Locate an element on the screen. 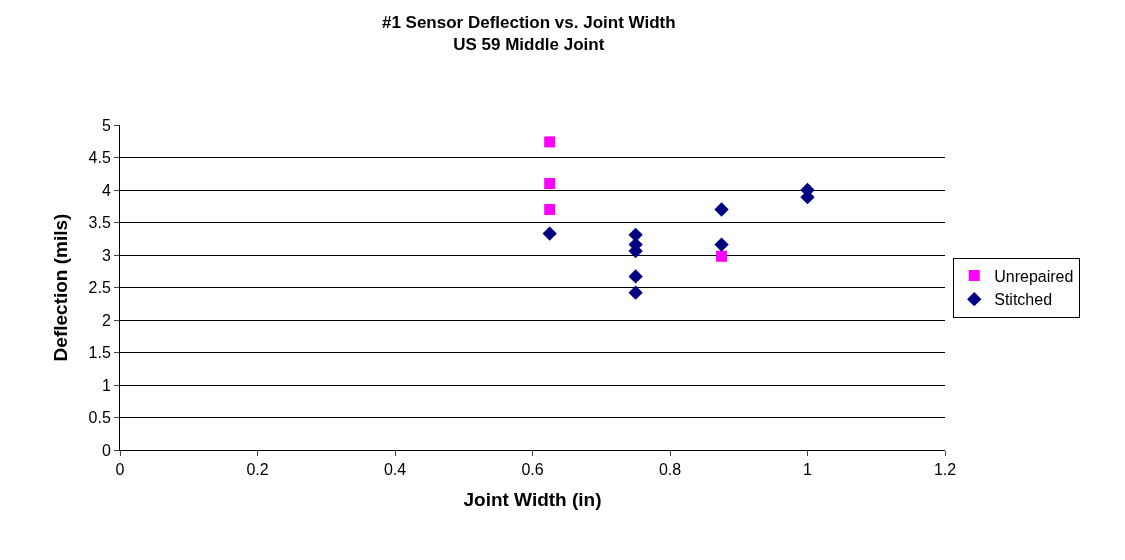 This screenshot has width=1125, height=560. y-tick-label: 2.5 is located at coordinates (99, 288).